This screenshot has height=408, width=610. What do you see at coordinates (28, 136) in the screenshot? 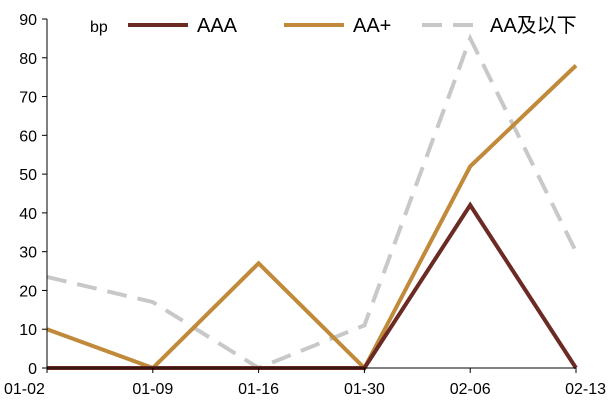
I see `y-tick-label: 60` at bounding box center [28, 136].